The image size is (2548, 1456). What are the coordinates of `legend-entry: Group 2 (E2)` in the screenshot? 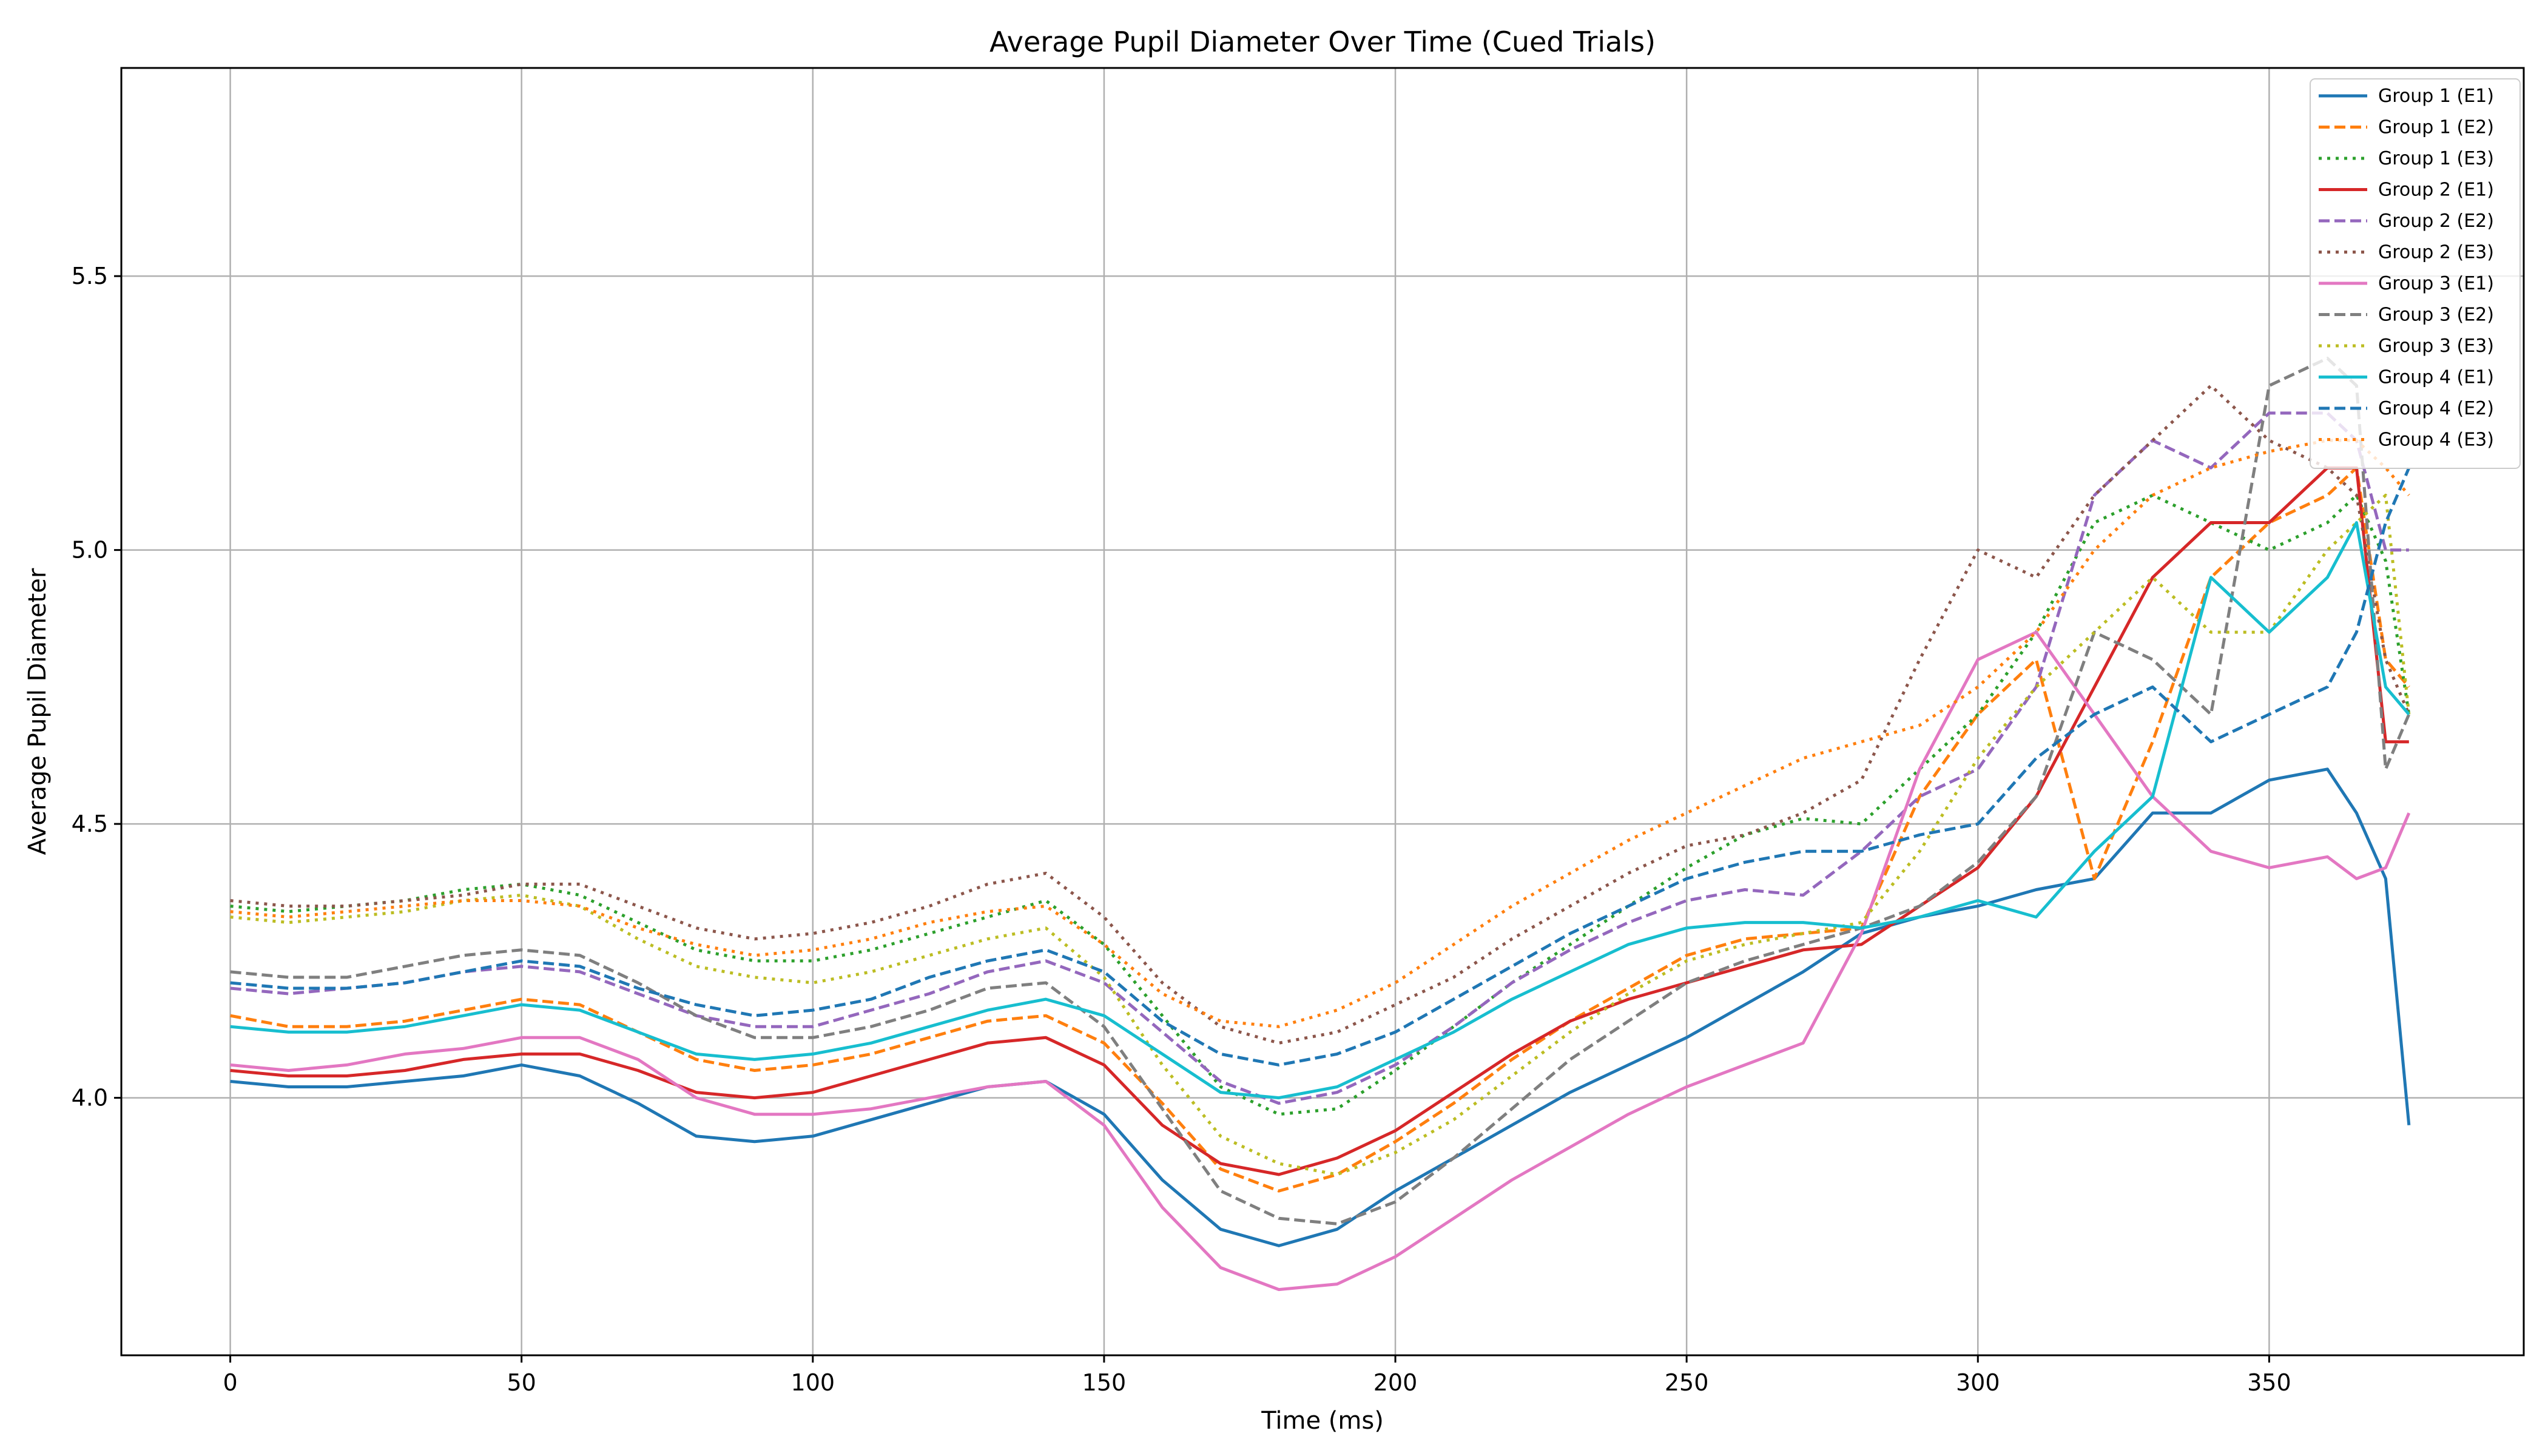 It's located at (2436, 221).